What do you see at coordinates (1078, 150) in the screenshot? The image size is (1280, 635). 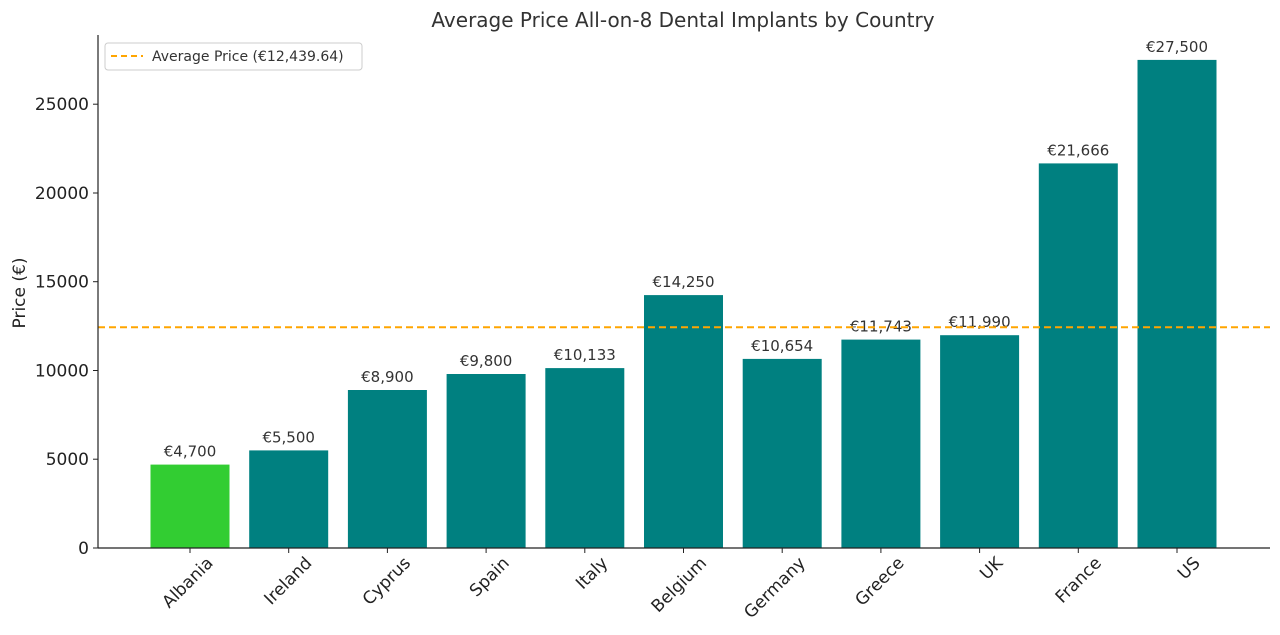 I see `data-label-france: €21,666` at bounding box center [1078, 150].